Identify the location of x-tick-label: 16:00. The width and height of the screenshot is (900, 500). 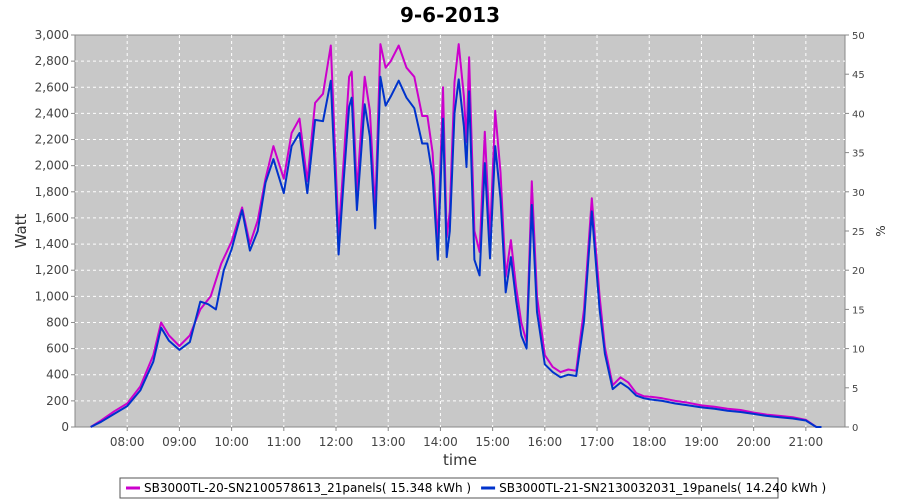
(545, 442).